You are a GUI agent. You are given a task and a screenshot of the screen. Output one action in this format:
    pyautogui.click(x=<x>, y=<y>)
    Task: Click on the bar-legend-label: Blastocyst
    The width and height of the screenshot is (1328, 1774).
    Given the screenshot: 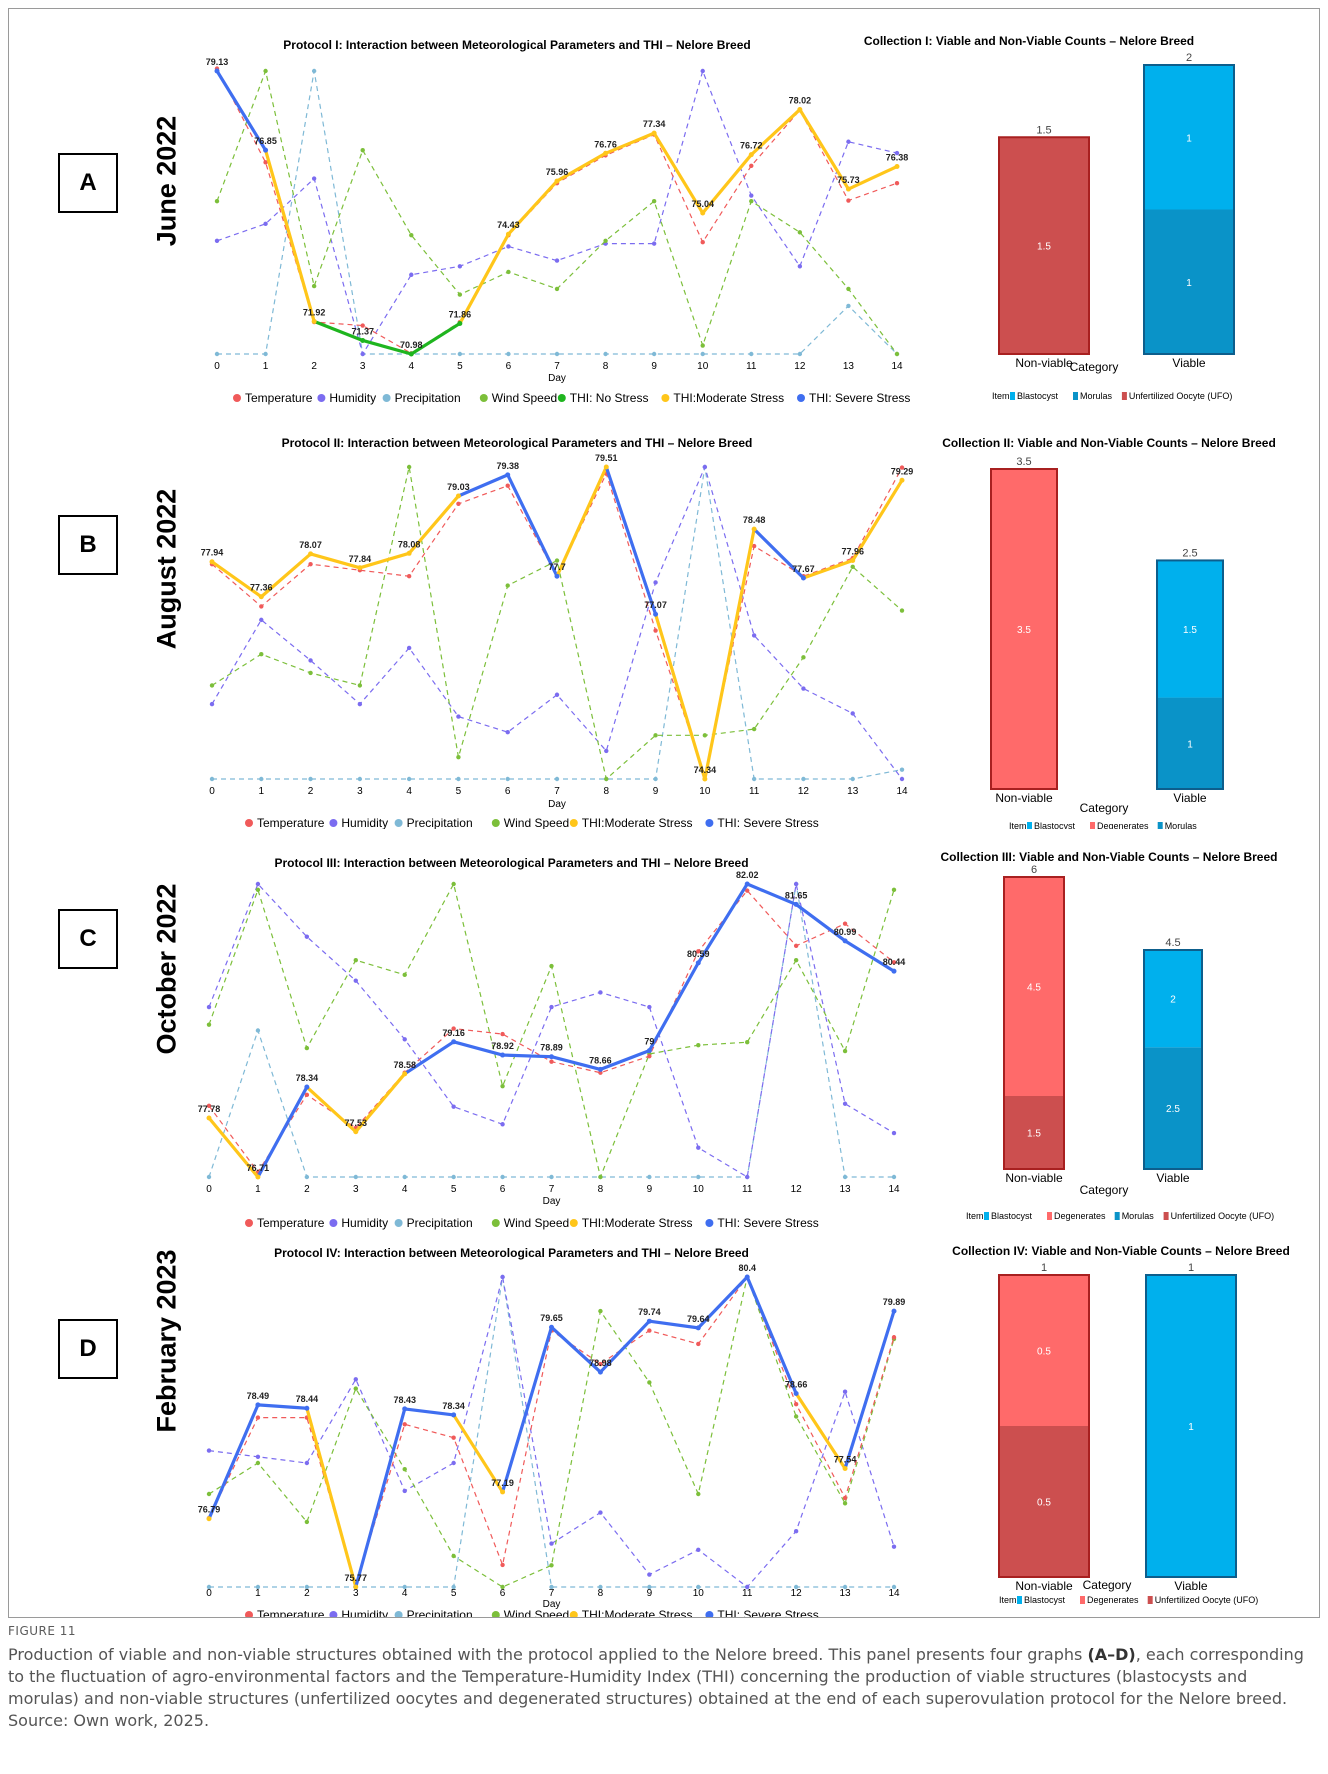 What is the action you would take?
    pyautogui.click(x=1055, y=825)
    